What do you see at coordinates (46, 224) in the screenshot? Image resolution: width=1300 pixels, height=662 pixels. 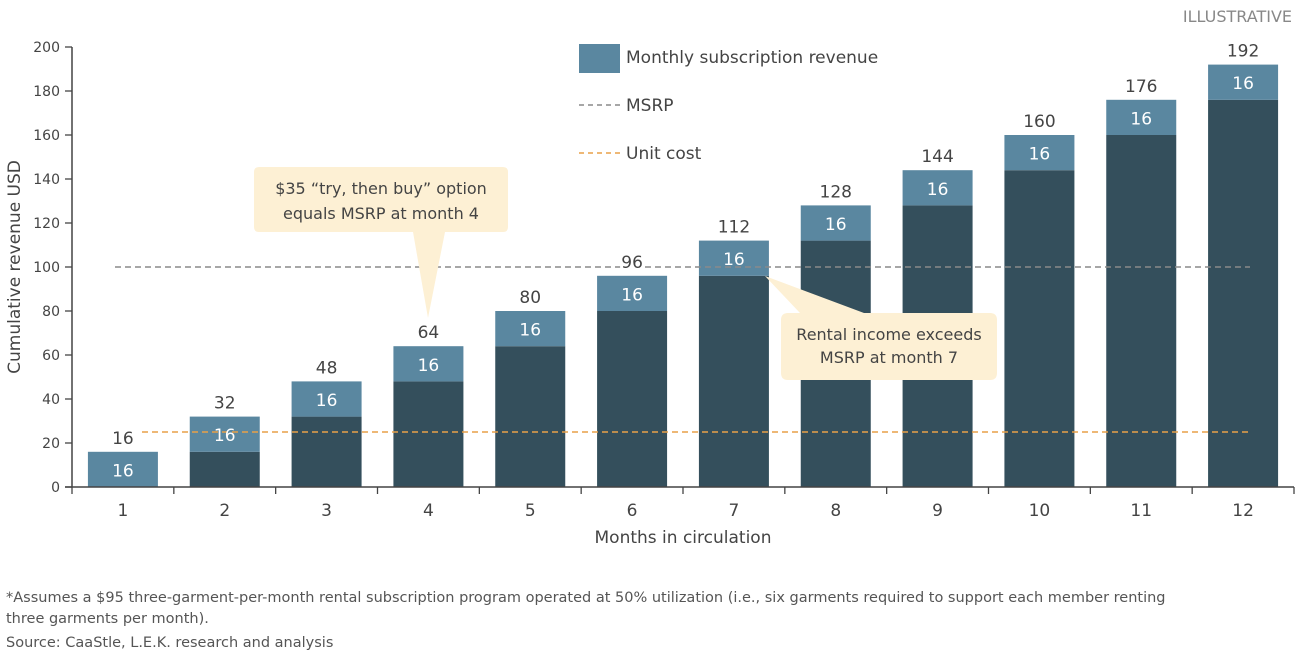 I see `y-tick-label: 120` at bounding box center [46, 224].